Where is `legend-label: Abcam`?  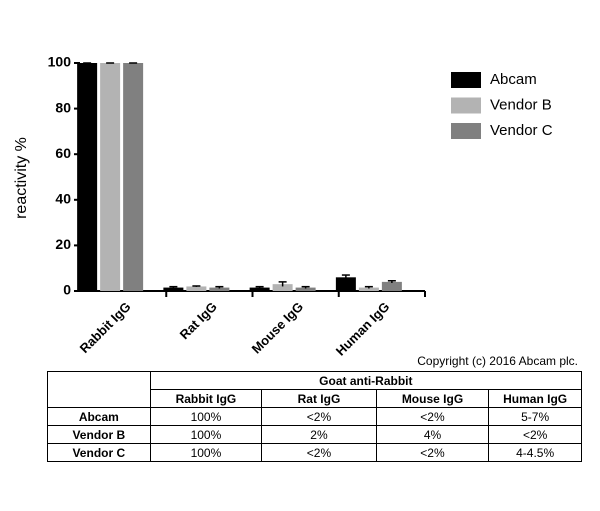
legend-label: Abcam is located at coordinates (513, 79).